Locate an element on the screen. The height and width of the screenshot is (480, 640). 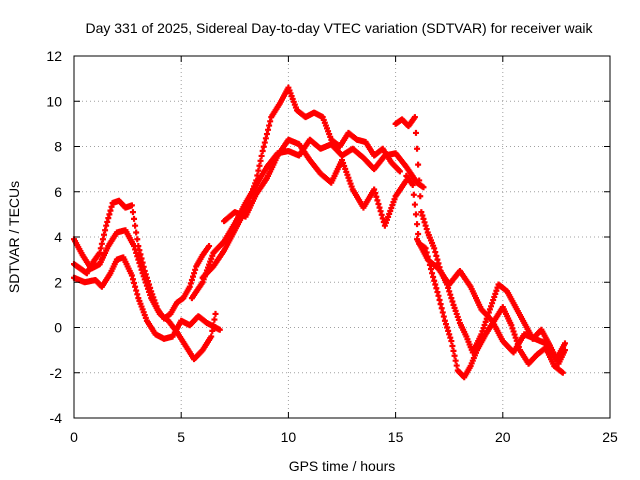
x-tick-label: 0 is located at coordinates (74, 437).